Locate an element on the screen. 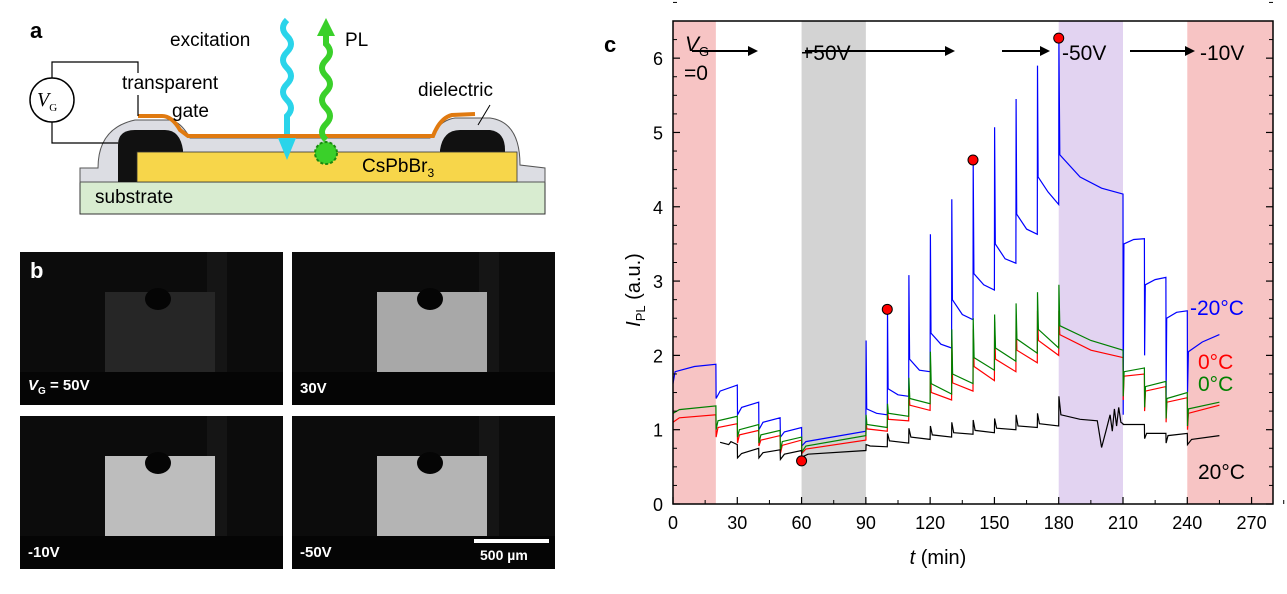  scale-bar is located at coordinates (511, 541).